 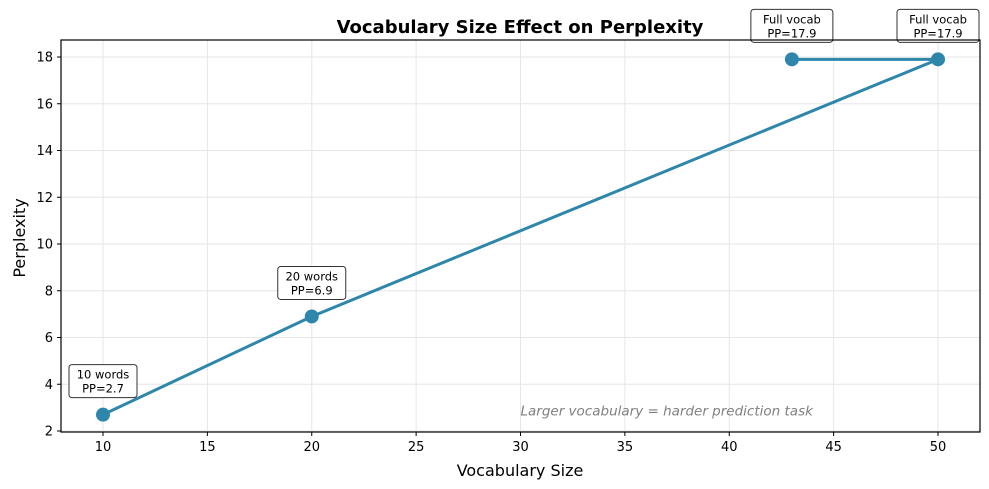 I want to click on x-tick-label: 45, so click(x=833, y=447).